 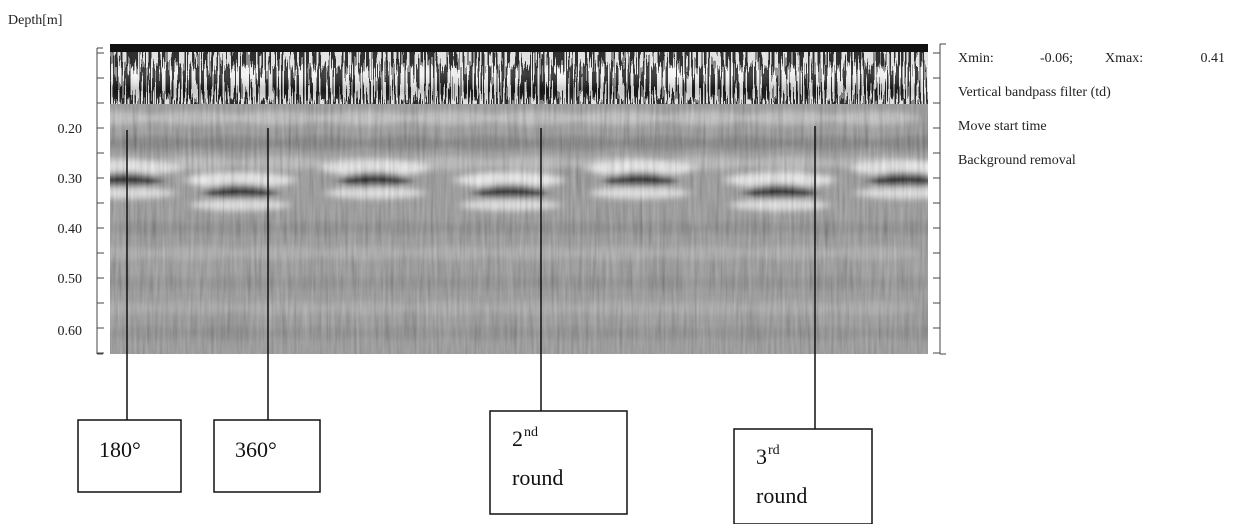 What do you see at coordinates (35, 20) in the screenshot?
I see `axis-label: Depth[m]` at bounding box center [35, 20].